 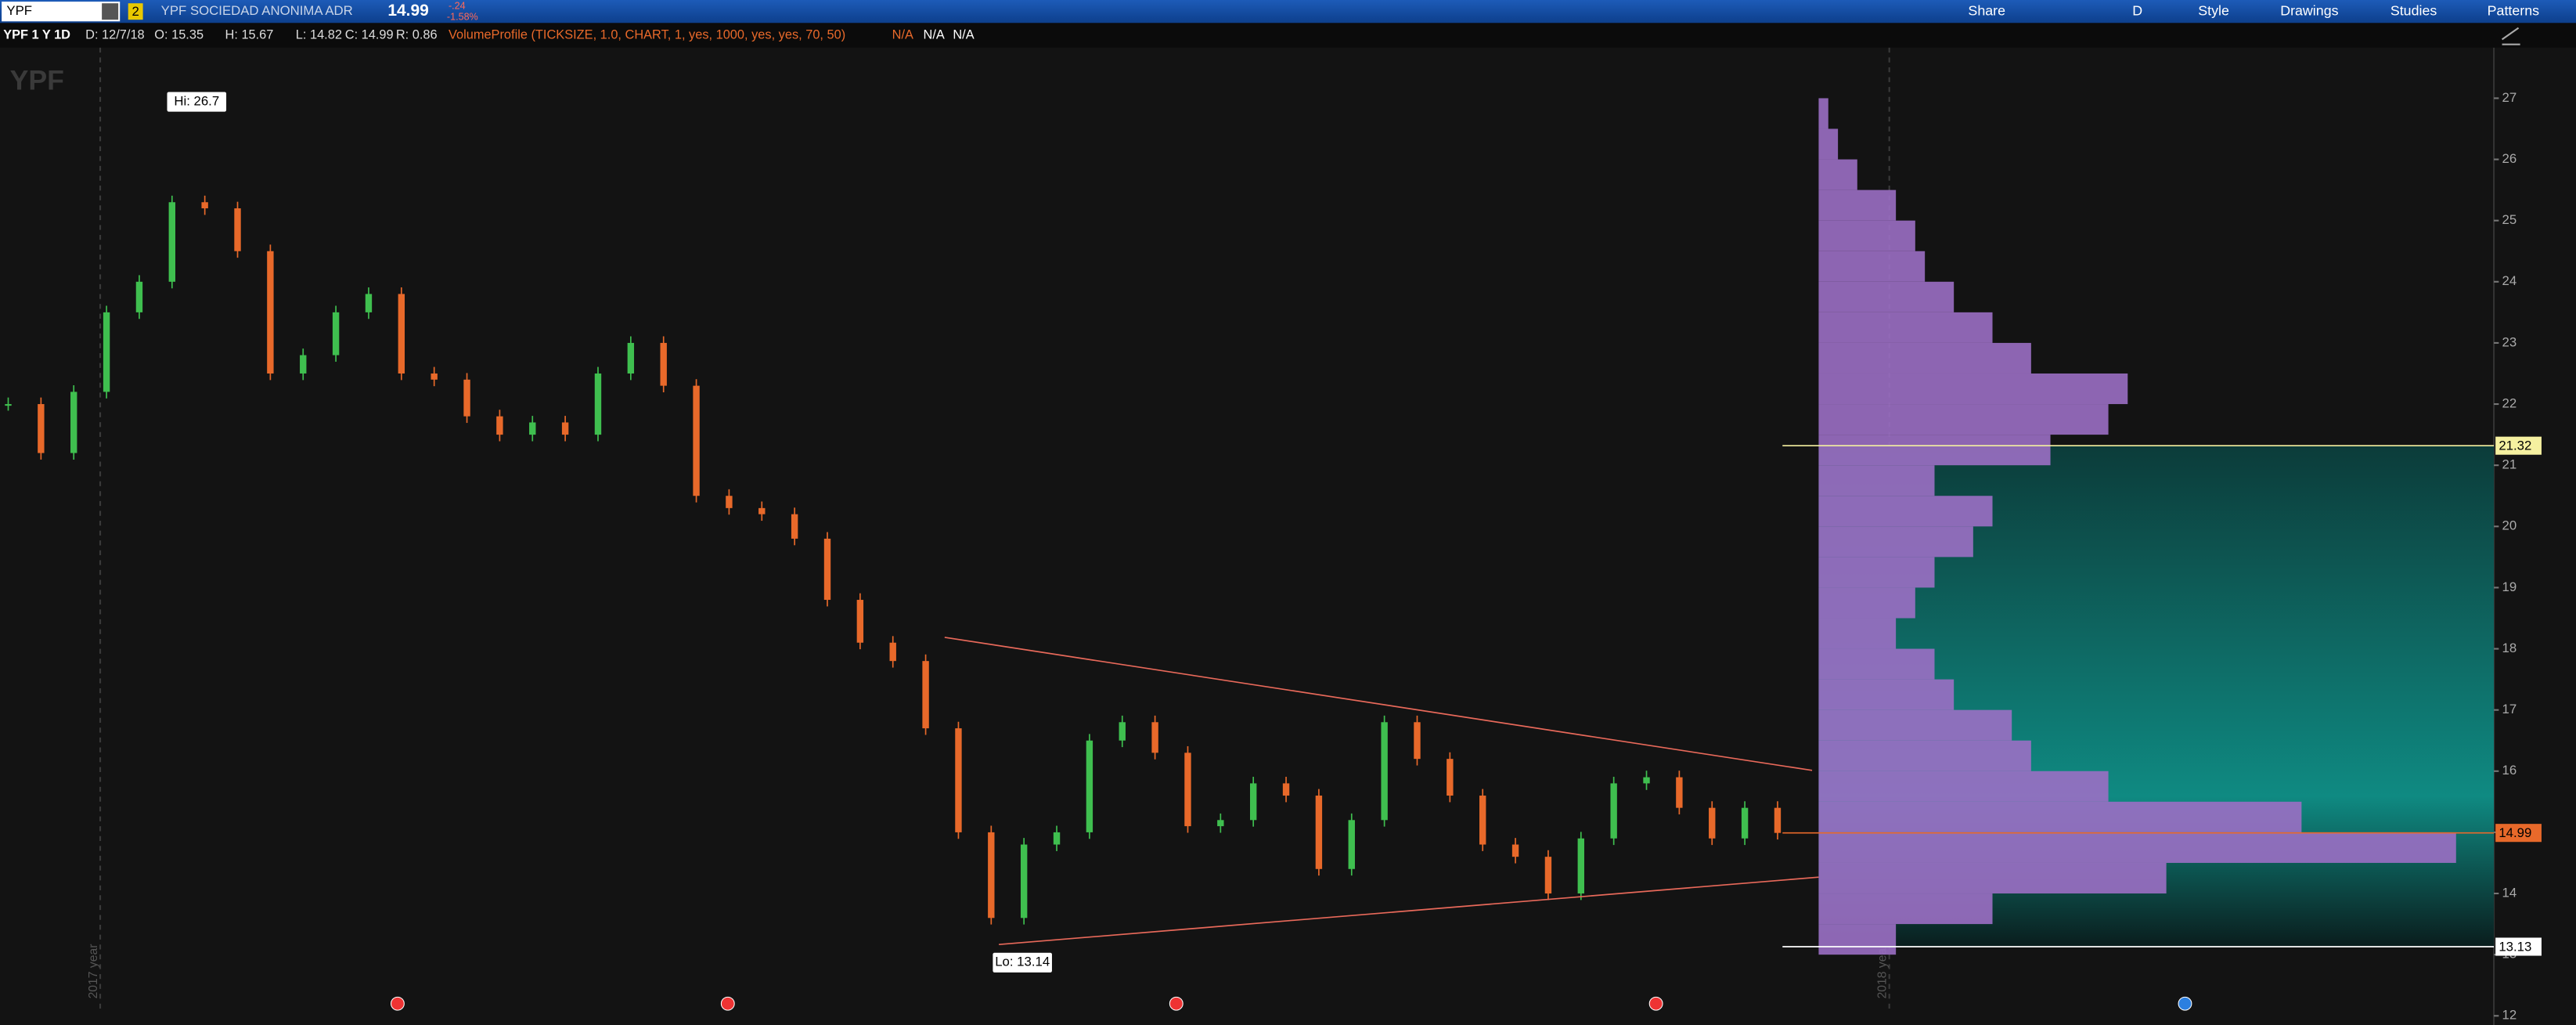 What do you see at coordinates (1882, 971) in the screenshot?
I see `year-label: 2018 year` at bounding box center [1882, 971].